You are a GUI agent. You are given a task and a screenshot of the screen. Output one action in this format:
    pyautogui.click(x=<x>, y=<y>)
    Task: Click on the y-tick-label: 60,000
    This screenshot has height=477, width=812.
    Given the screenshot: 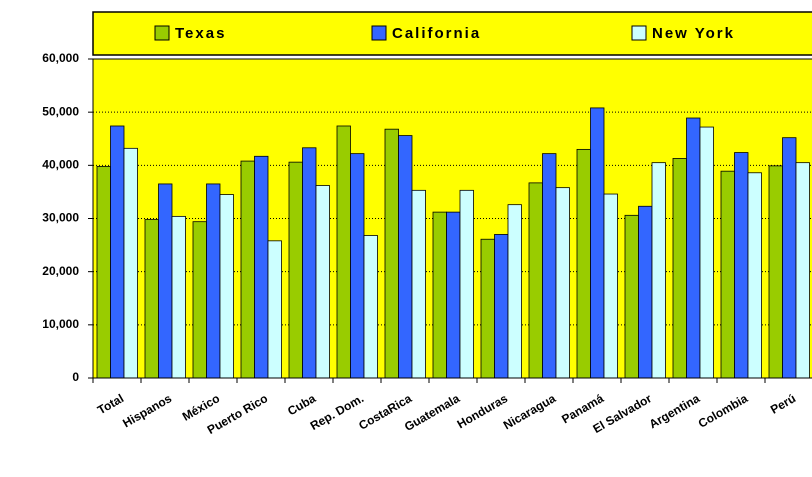 What is the action you would take?
    pyautogui.click(x=60, y=58)
    